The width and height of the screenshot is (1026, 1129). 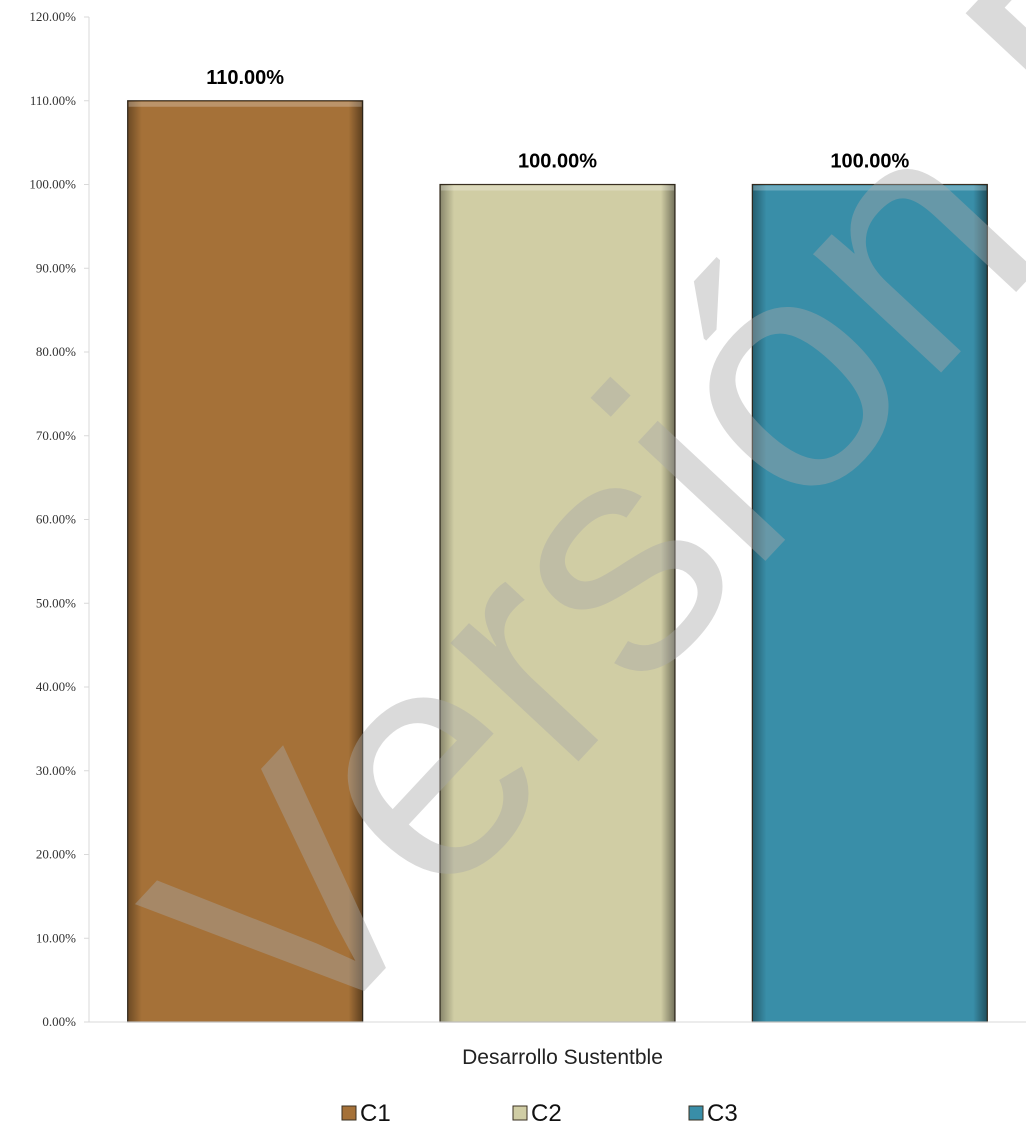 I want to click on legend-item-c3: C3, so click(x=713, y=1113).